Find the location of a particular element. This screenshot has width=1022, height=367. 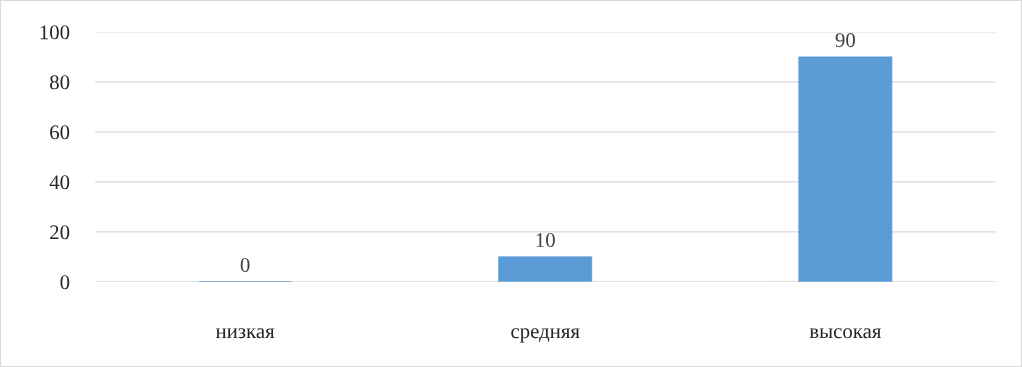

data-label: 90 is located at coordinates (845, 40).